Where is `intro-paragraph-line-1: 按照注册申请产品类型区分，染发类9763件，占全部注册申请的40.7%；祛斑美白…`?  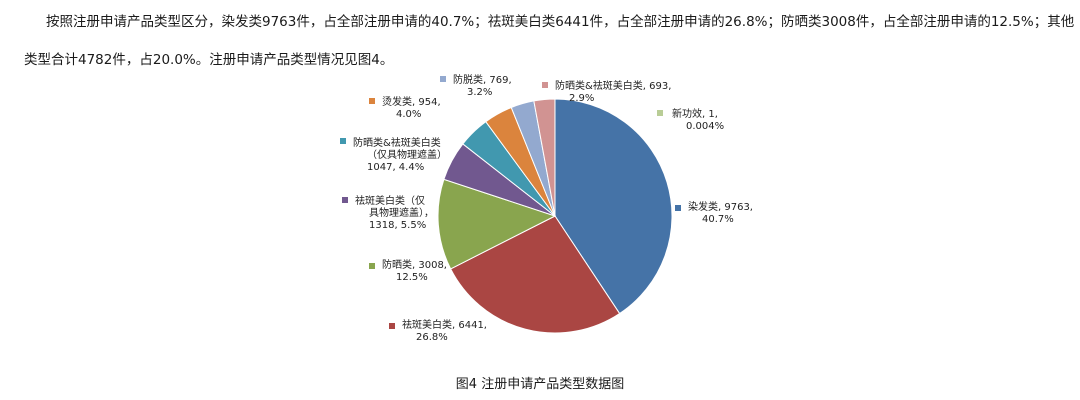
intro-paragraph-line-1: 按照注册申请产品类型区分，染发类9763件，占全部注册申请的40.7%；祛斑美白… is located at coordinates (560, 22).